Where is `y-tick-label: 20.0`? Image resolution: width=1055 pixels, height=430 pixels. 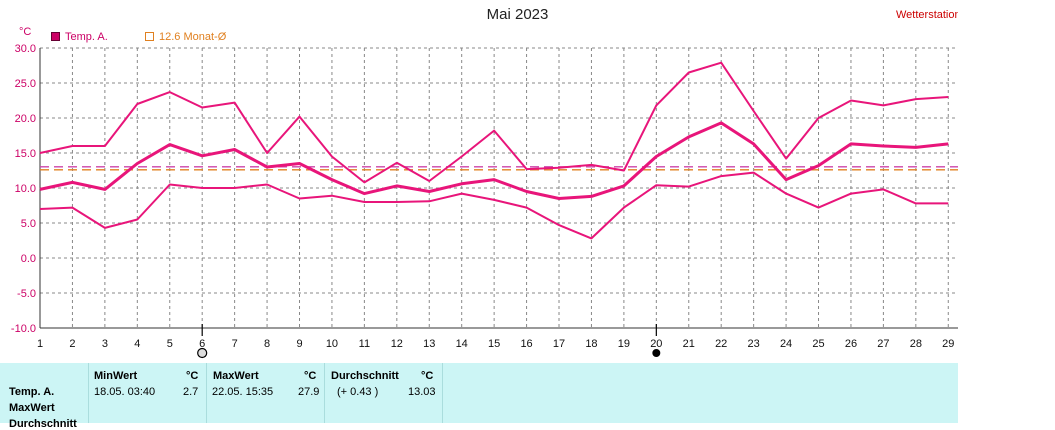 y-tick-label: 20.0 is located at coordinates (25, 119).